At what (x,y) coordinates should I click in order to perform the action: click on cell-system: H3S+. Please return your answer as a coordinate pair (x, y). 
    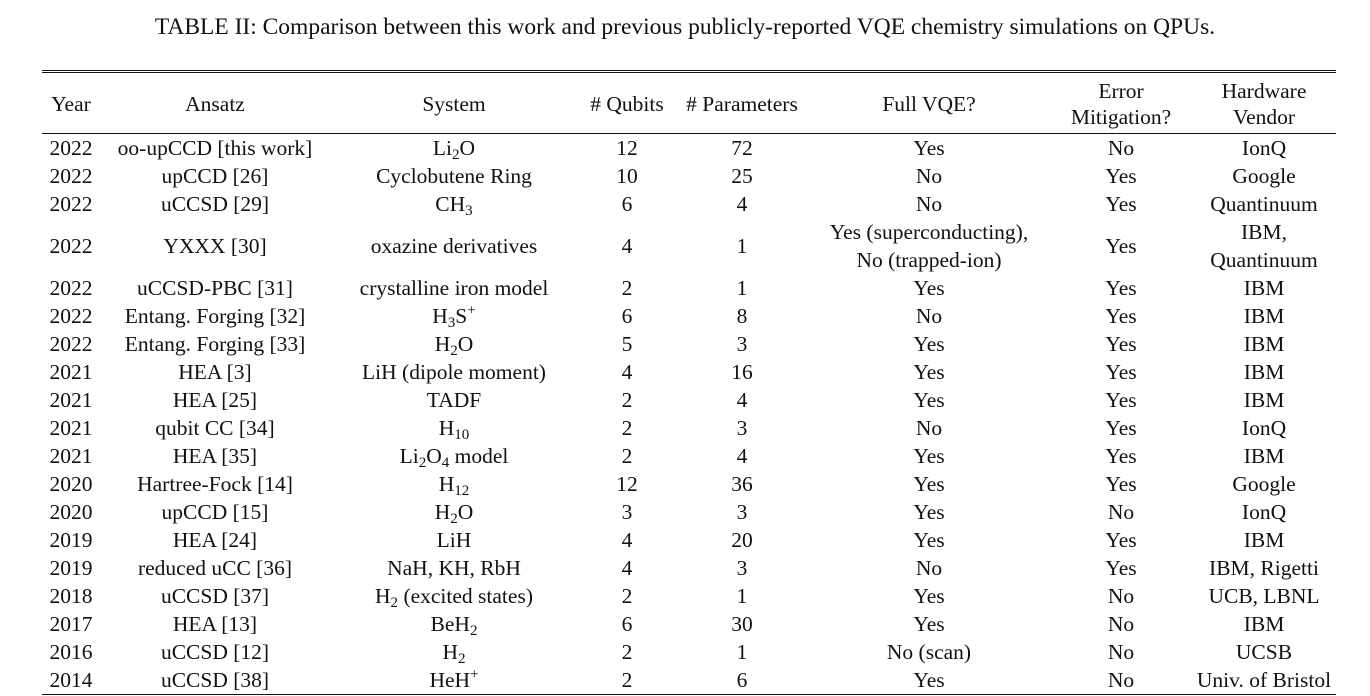
    Looking at the image, I should click on (454, 316).